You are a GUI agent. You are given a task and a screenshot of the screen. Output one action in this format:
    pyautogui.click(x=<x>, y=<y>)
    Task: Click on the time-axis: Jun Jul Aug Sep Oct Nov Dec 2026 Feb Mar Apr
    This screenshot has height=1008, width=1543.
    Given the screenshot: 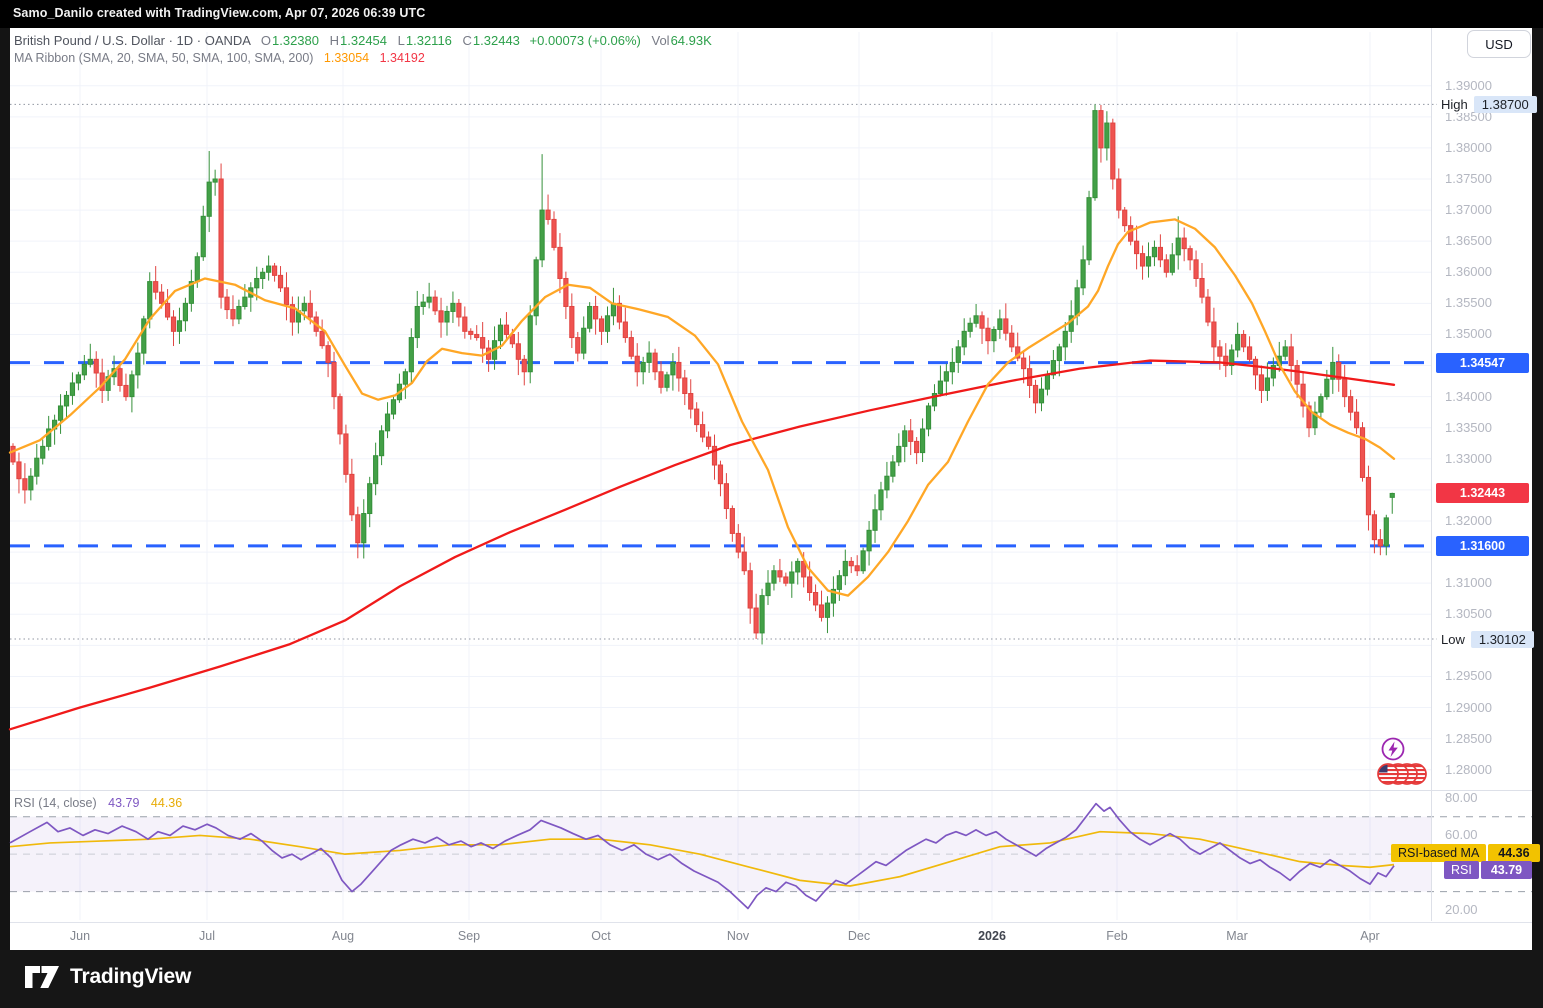 What is the action you would take?
    pyautogui.click(x=771, y=936)
    